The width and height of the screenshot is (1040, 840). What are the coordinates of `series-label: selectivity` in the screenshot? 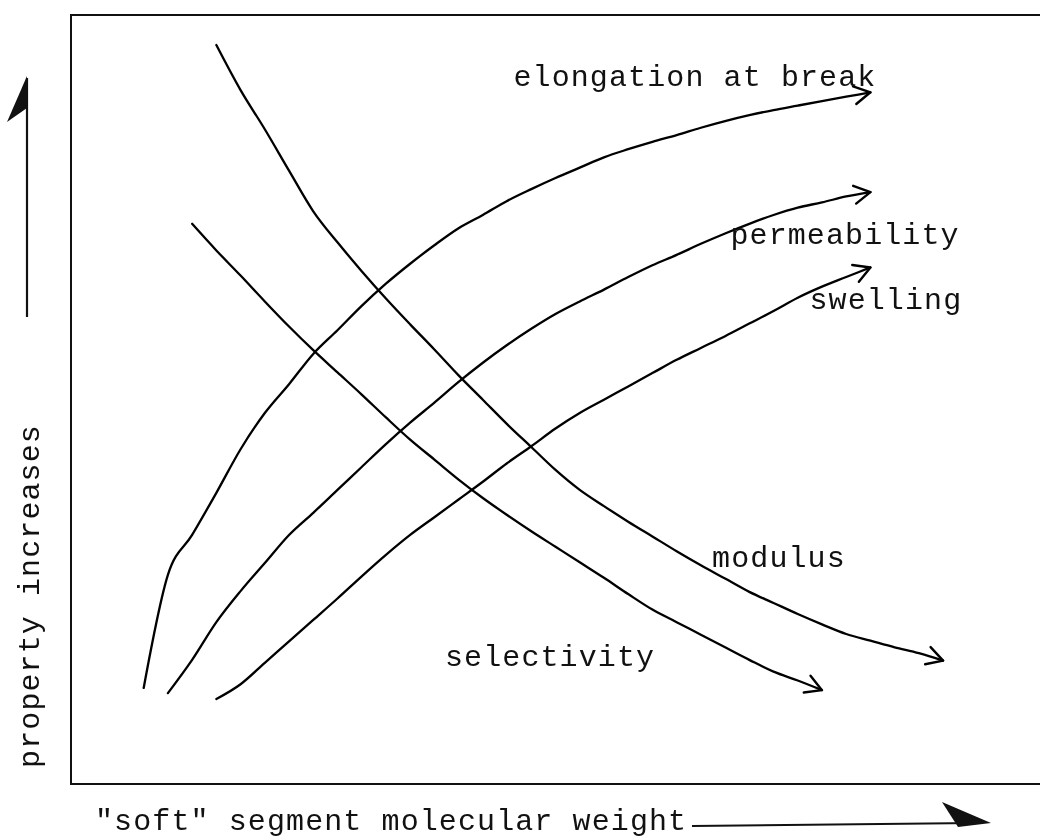 It's located at (550, 658).